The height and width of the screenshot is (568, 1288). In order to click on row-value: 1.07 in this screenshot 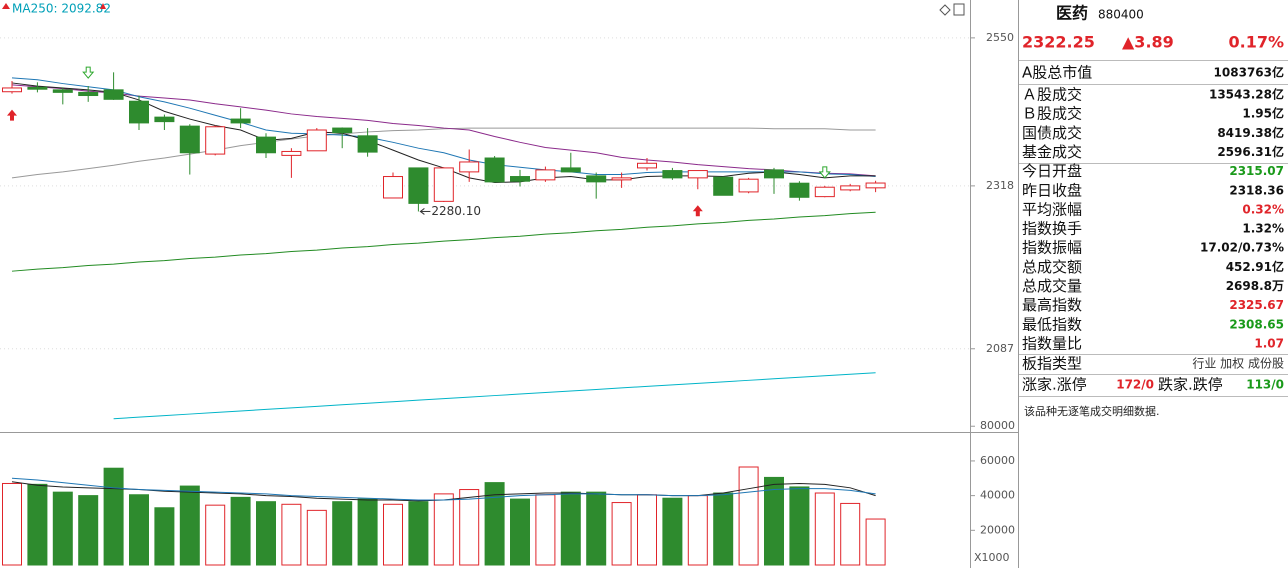, I will do `click(1269, 343)`.